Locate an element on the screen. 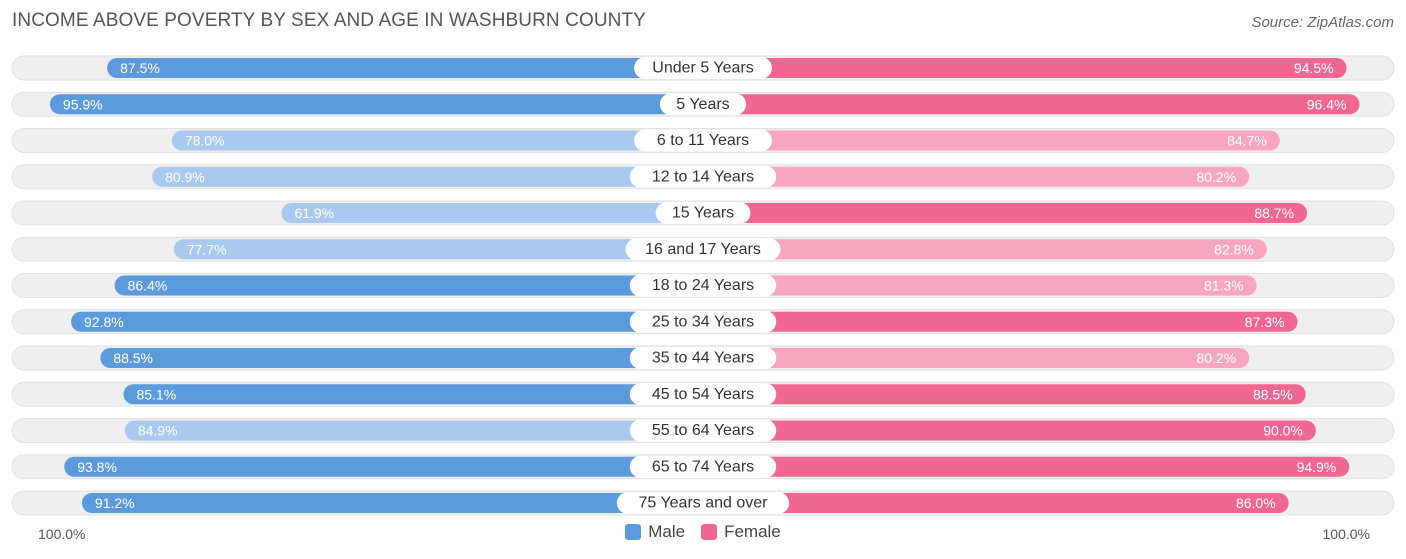 The width and height of the screenshot is (1406, 559). category-label: 25 to 34 Years is located at coordinates (703, 321).